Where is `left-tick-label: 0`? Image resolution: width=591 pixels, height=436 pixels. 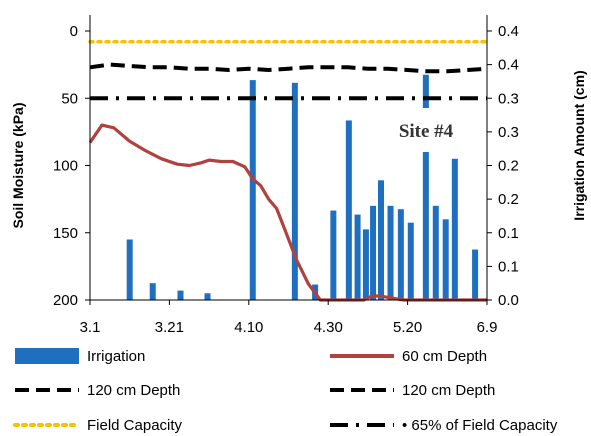
left-tick-label: 0 is located at coordinates (74, 31).